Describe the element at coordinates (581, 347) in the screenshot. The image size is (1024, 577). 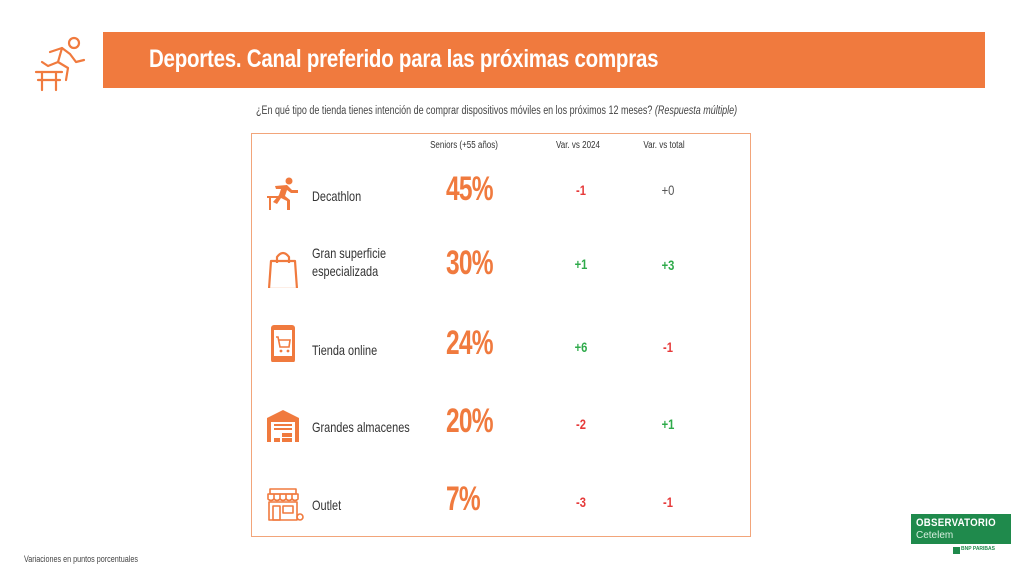
I see `var-vs-2024: +6` at that location.